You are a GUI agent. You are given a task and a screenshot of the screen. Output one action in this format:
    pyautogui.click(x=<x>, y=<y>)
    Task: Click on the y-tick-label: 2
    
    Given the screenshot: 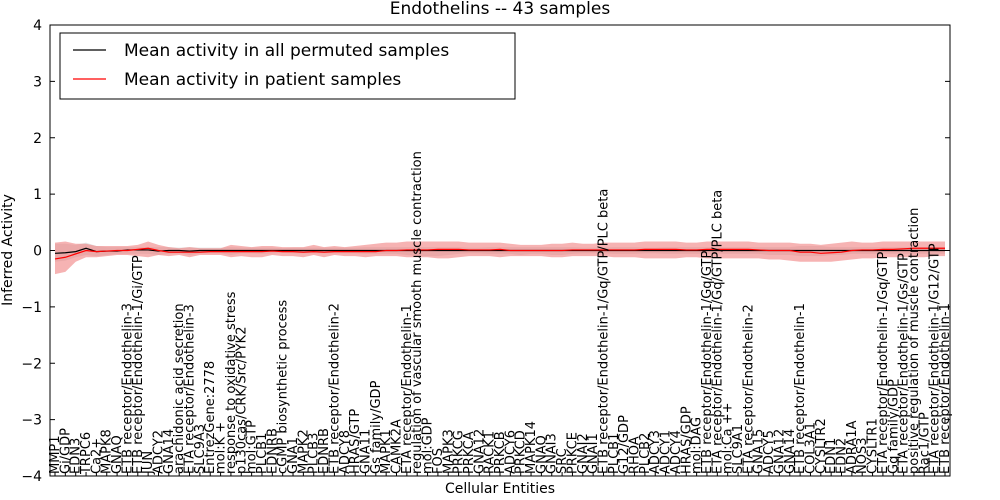 What is the action you would take?
    pyautogui.click(x=37, y=139)
    